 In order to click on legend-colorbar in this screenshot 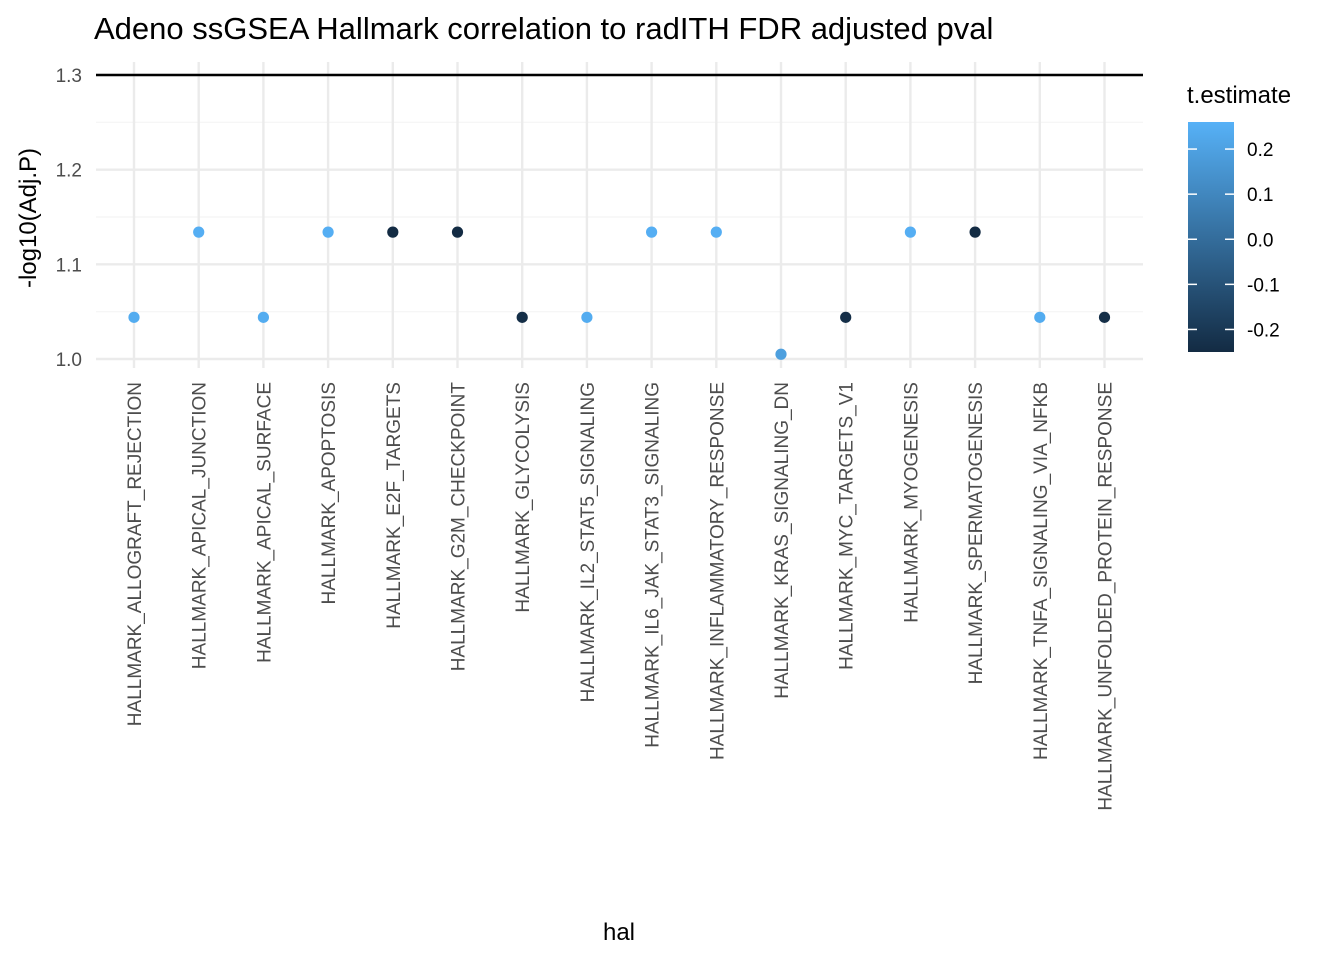, I will do `click(1211, 237)`.